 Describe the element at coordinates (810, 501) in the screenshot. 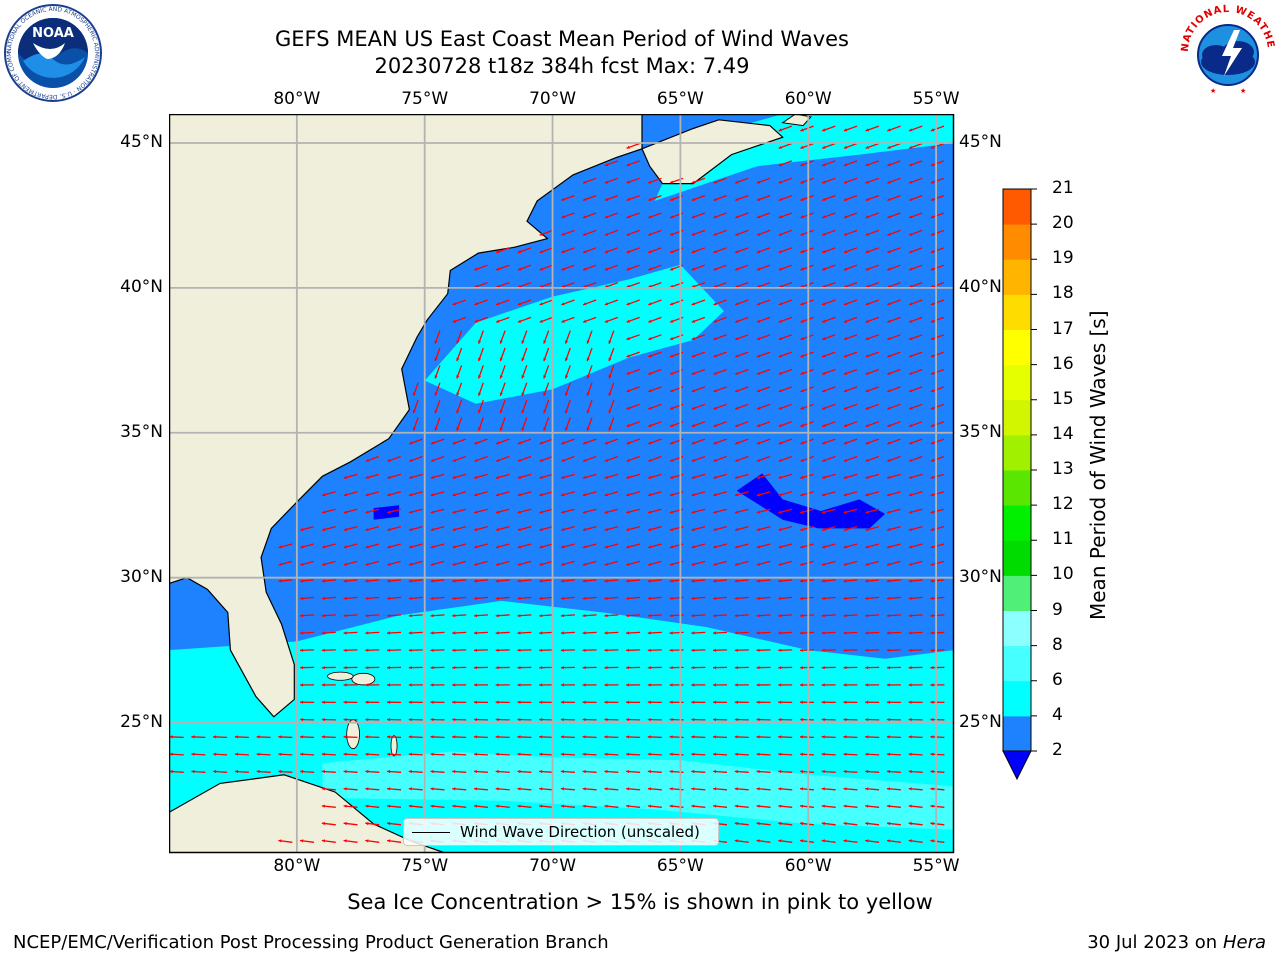

I see `dark-blue-patch` at that location.